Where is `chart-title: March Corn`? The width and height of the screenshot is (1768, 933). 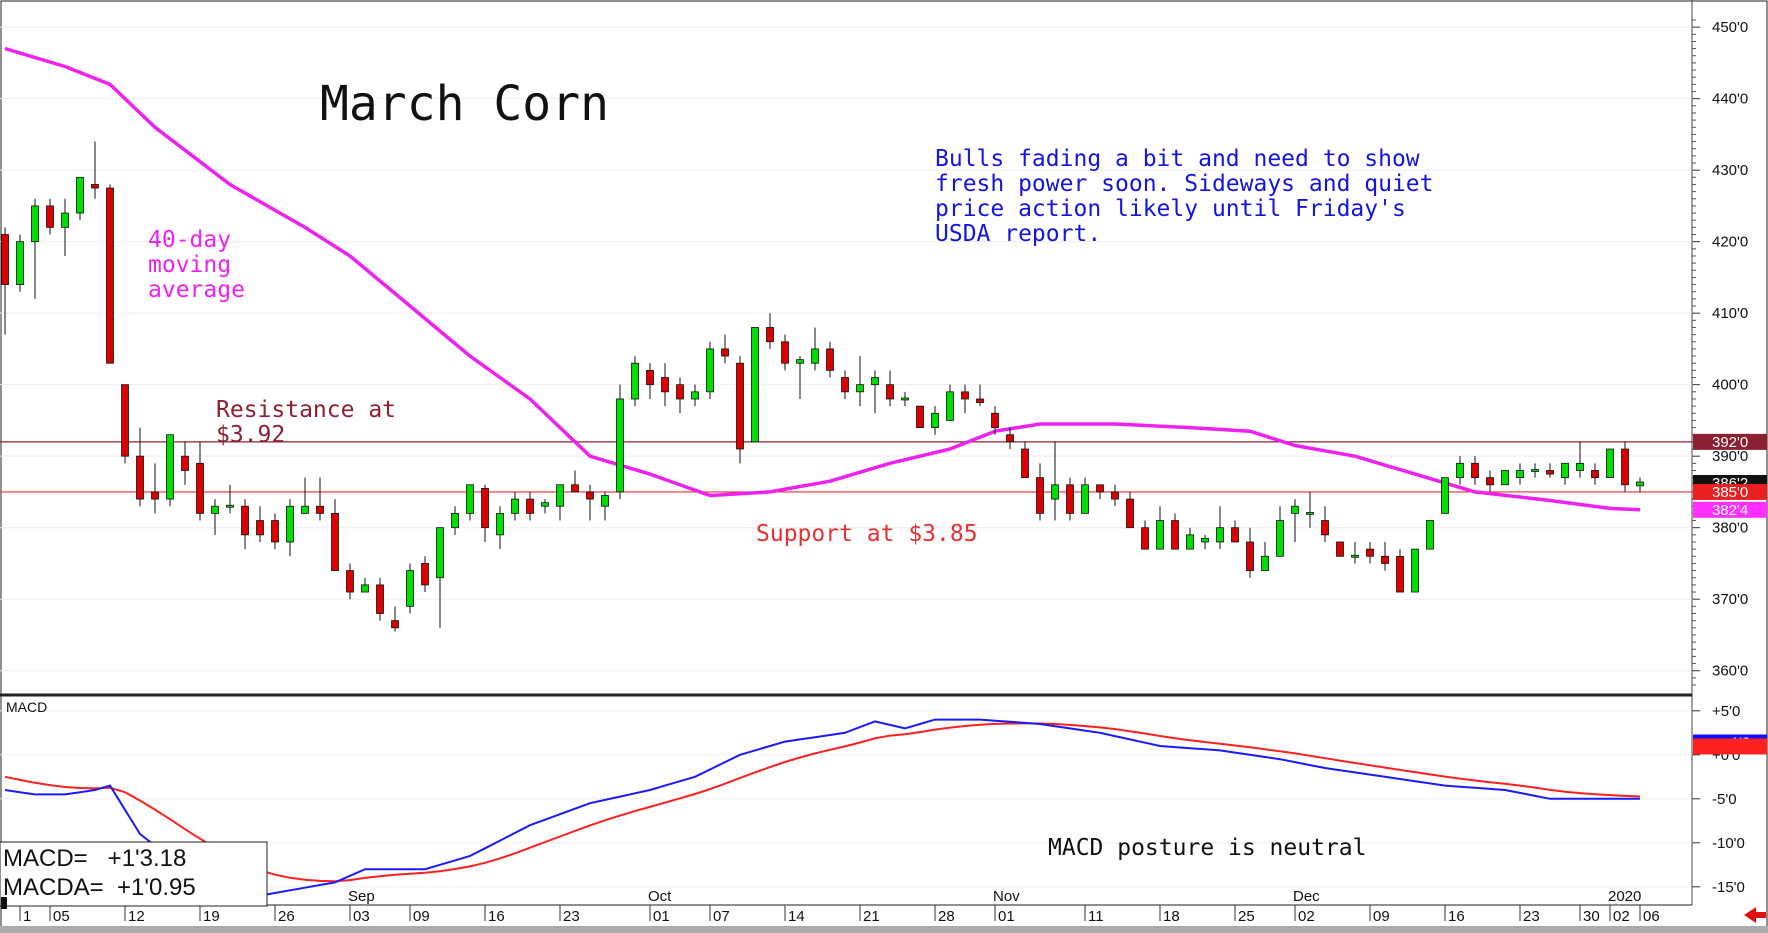 chart-title: March Corn is located at coordinates (464, 104).